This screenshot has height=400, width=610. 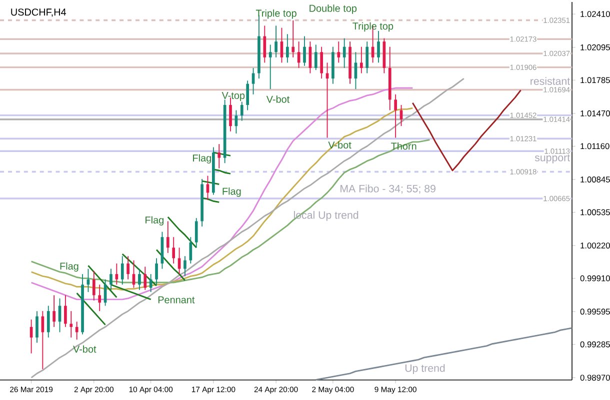 What do you see at coordinates (595, 80) in the screenshot?
I see `y-tick-label: 1.01785` at bounding box center [595, 80].